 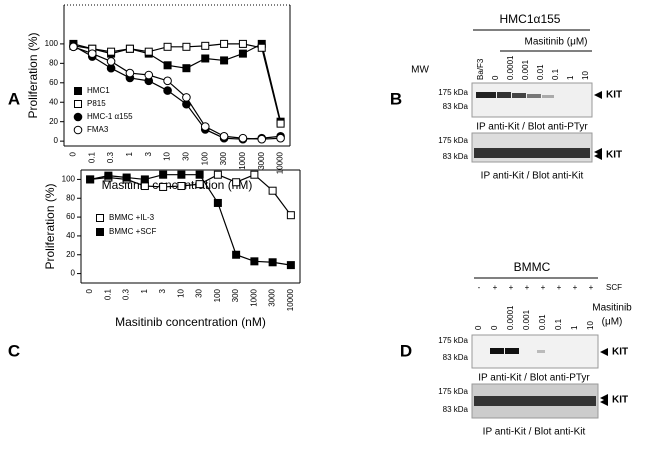 What do you see at coordinates (14, 350) in the screenshot?
I see `panel-letter: C` at bounding box center [14, 350].